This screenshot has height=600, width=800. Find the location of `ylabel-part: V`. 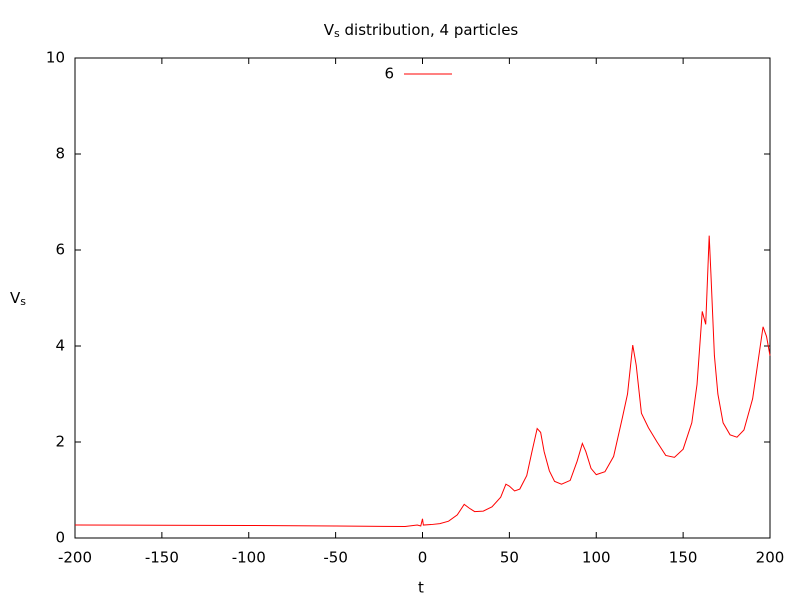

ylabel-part: V is located at coordinates (15, 298).